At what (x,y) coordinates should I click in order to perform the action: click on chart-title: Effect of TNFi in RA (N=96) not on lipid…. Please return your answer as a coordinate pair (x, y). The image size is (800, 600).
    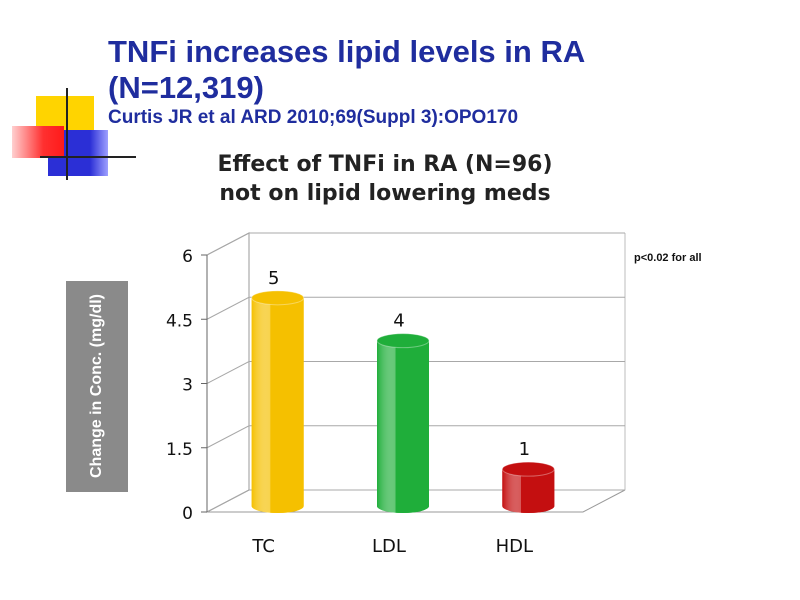
    Looking at the image, I should click on (385, 179).